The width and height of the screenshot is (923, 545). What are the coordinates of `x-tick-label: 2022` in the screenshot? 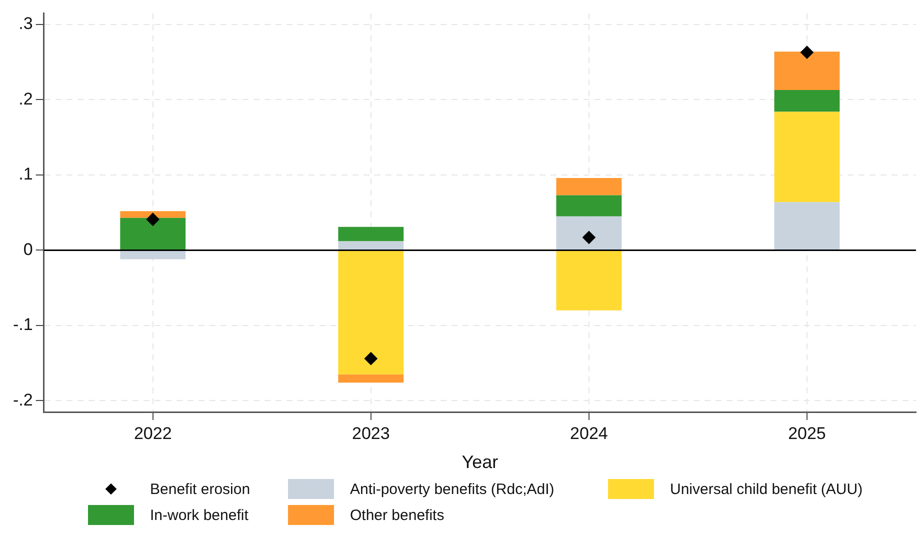 It's located at (153, 433).